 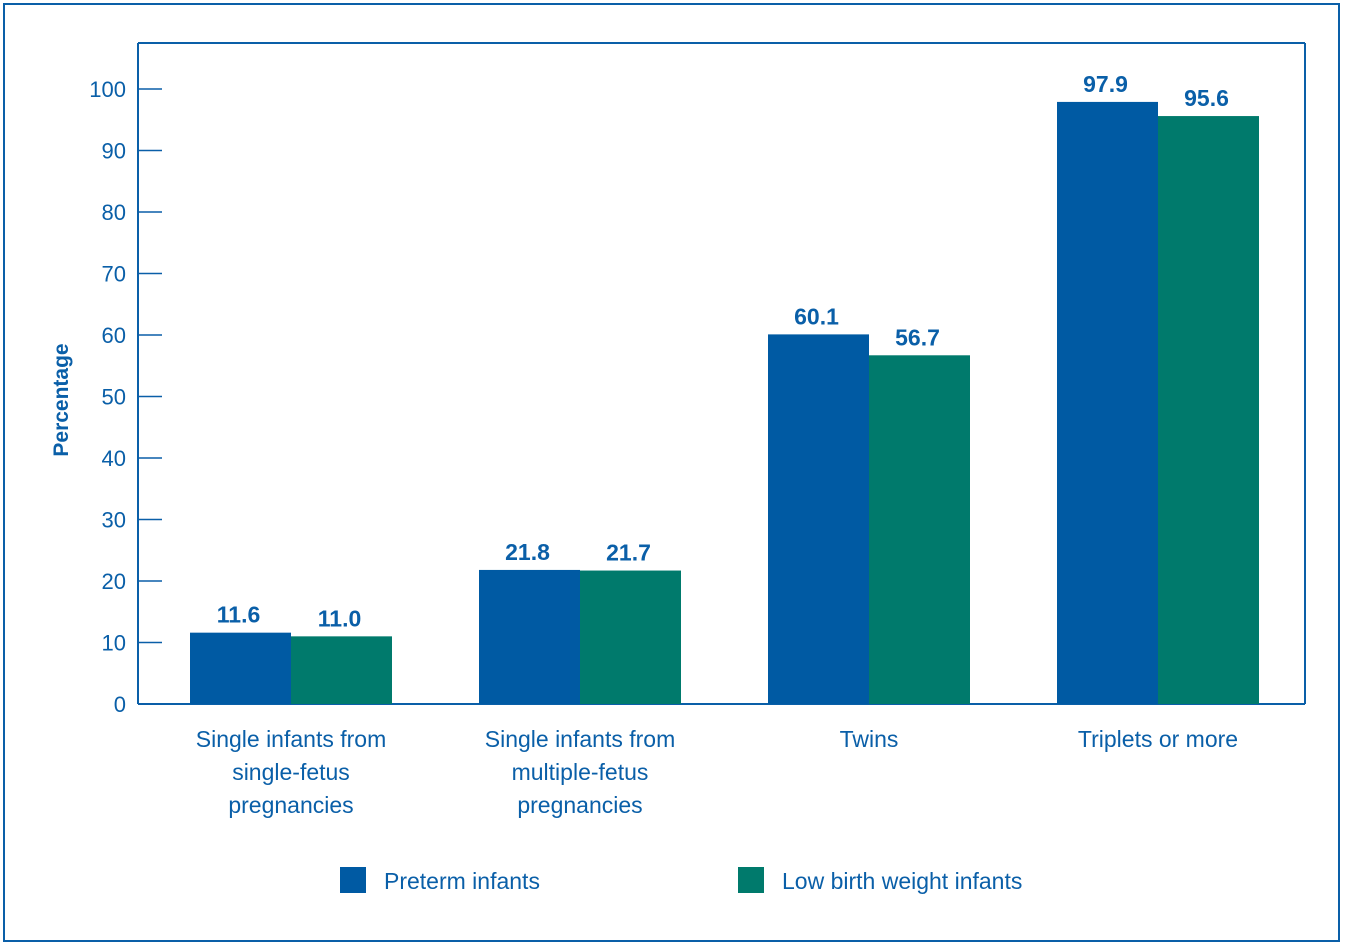 I want to click on legend: Preterm infants Low birth weight infants, so click(x=681, y=880).